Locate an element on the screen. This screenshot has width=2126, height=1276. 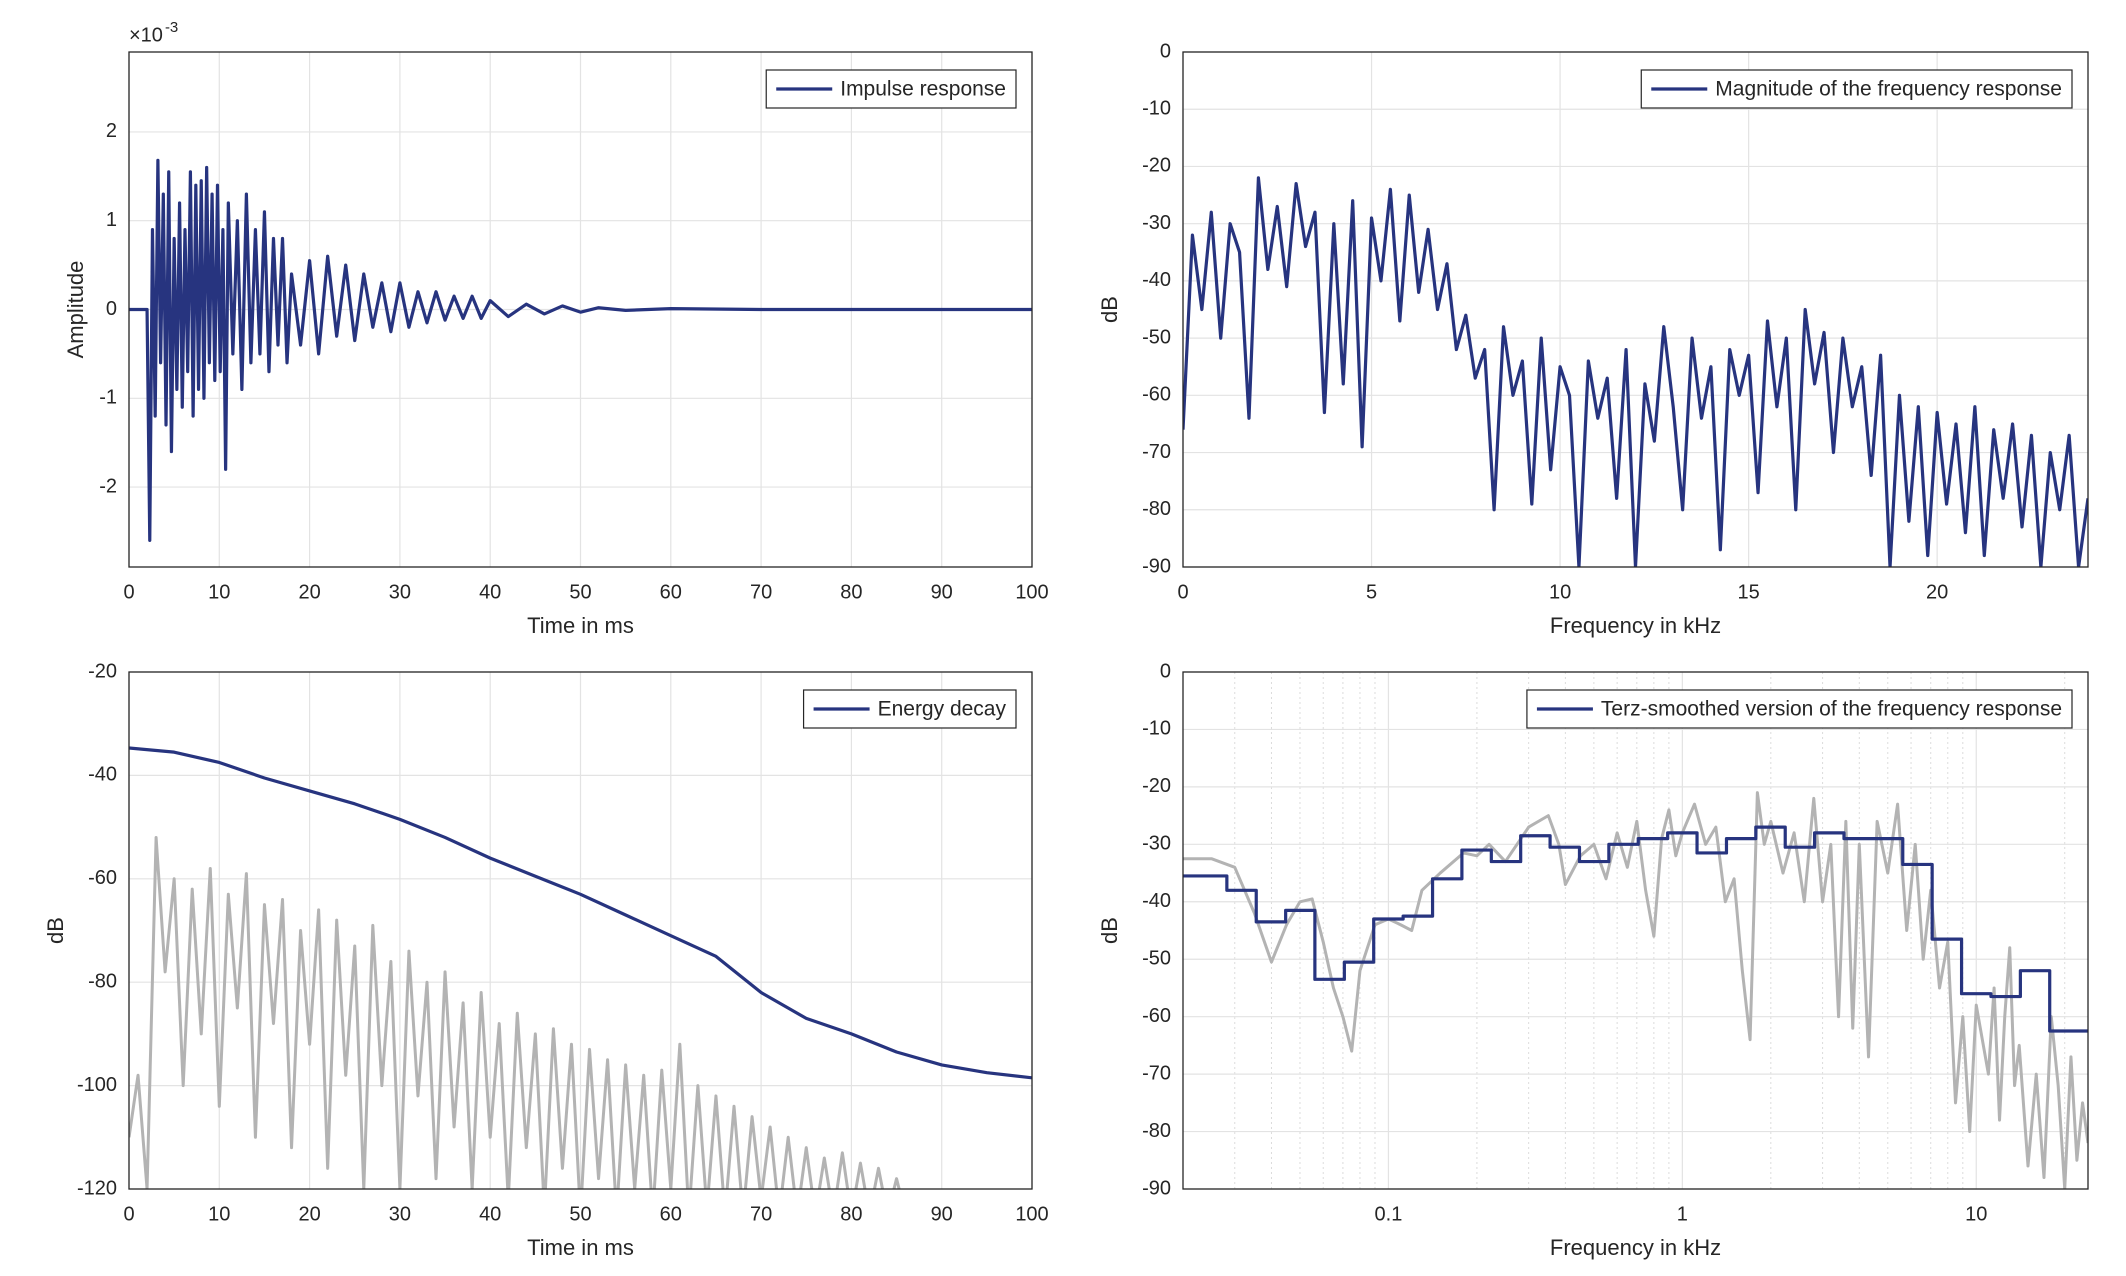
y-multiplier: ×10 is located at coordinates (146, 35).